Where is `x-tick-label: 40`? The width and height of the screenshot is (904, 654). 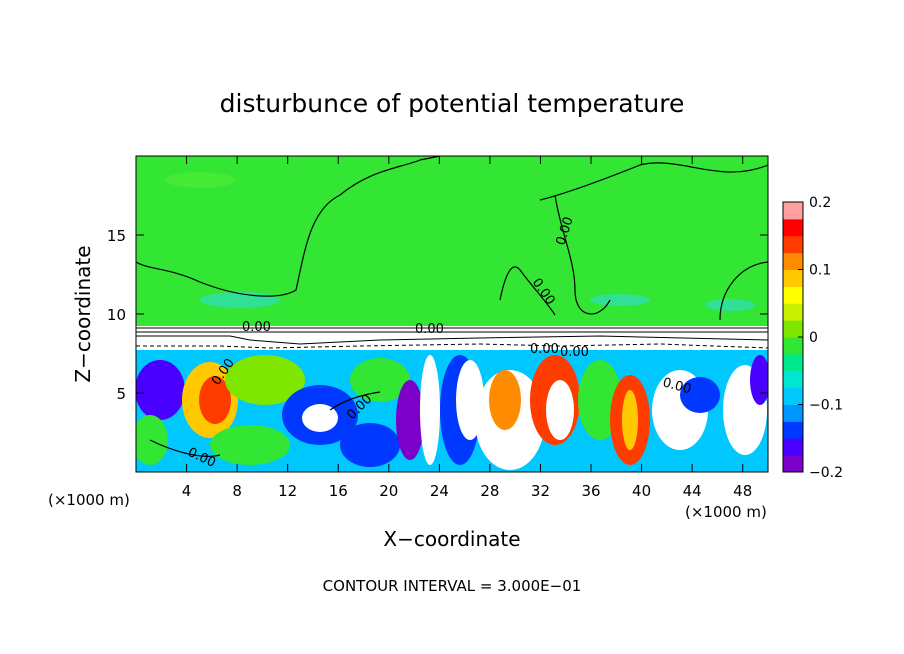
x-tick-label: 40 is located at coordinates (641, 491).